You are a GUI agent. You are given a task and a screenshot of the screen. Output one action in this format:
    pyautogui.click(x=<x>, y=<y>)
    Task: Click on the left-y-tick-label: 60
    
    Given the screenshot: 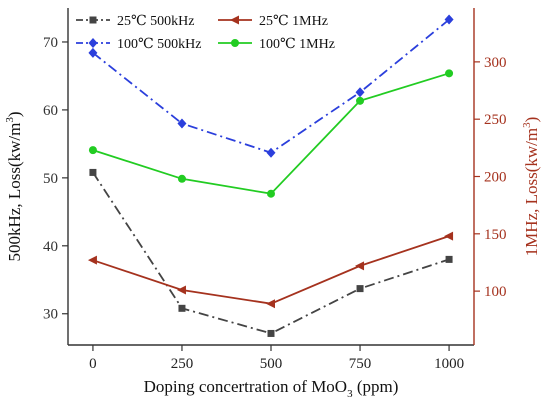 What is the action you would take?
    pyautogui.click(x=50, y=111)
    